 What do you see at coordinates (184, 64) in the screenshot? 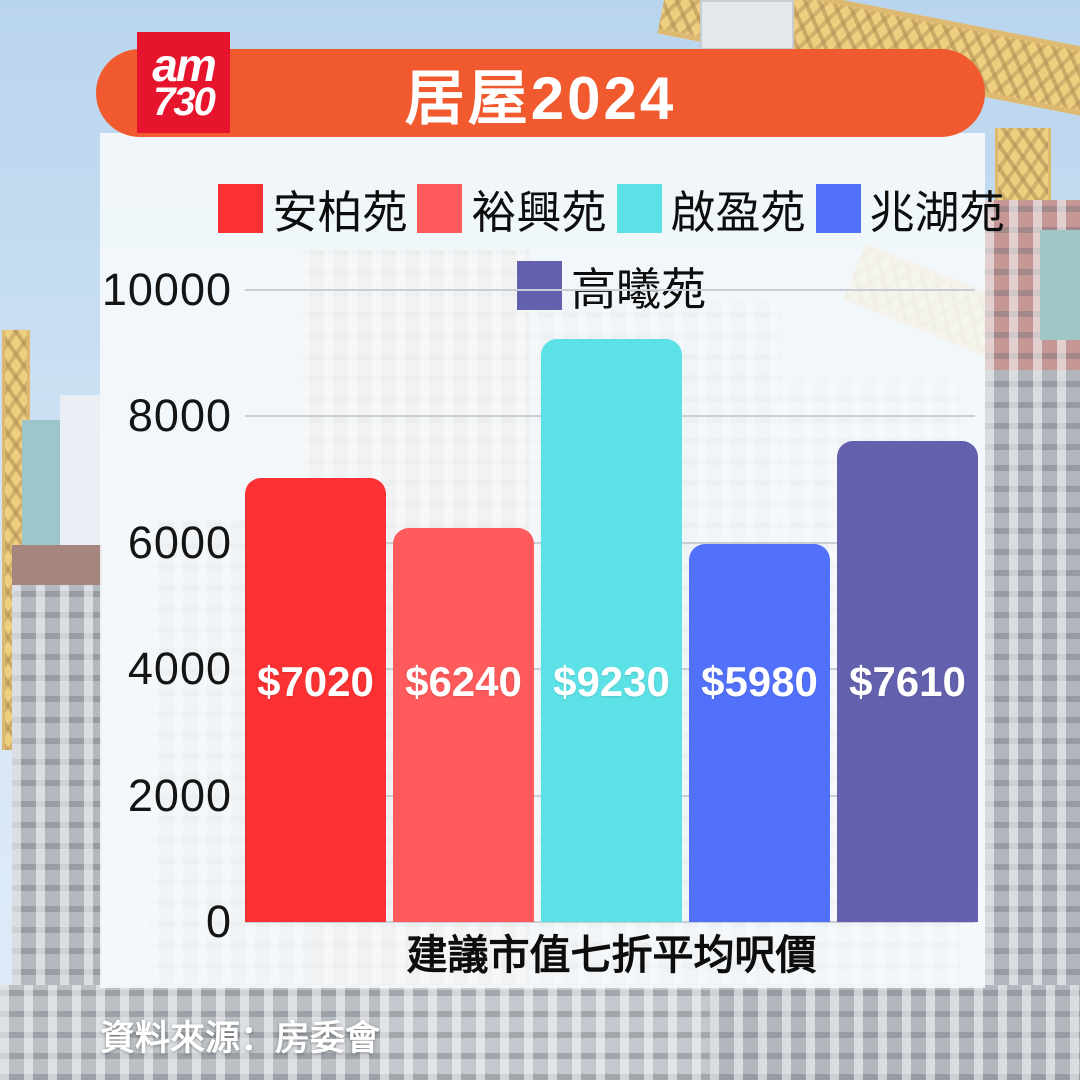
I see `logo-line1: am` at bounding box center [184, 64].